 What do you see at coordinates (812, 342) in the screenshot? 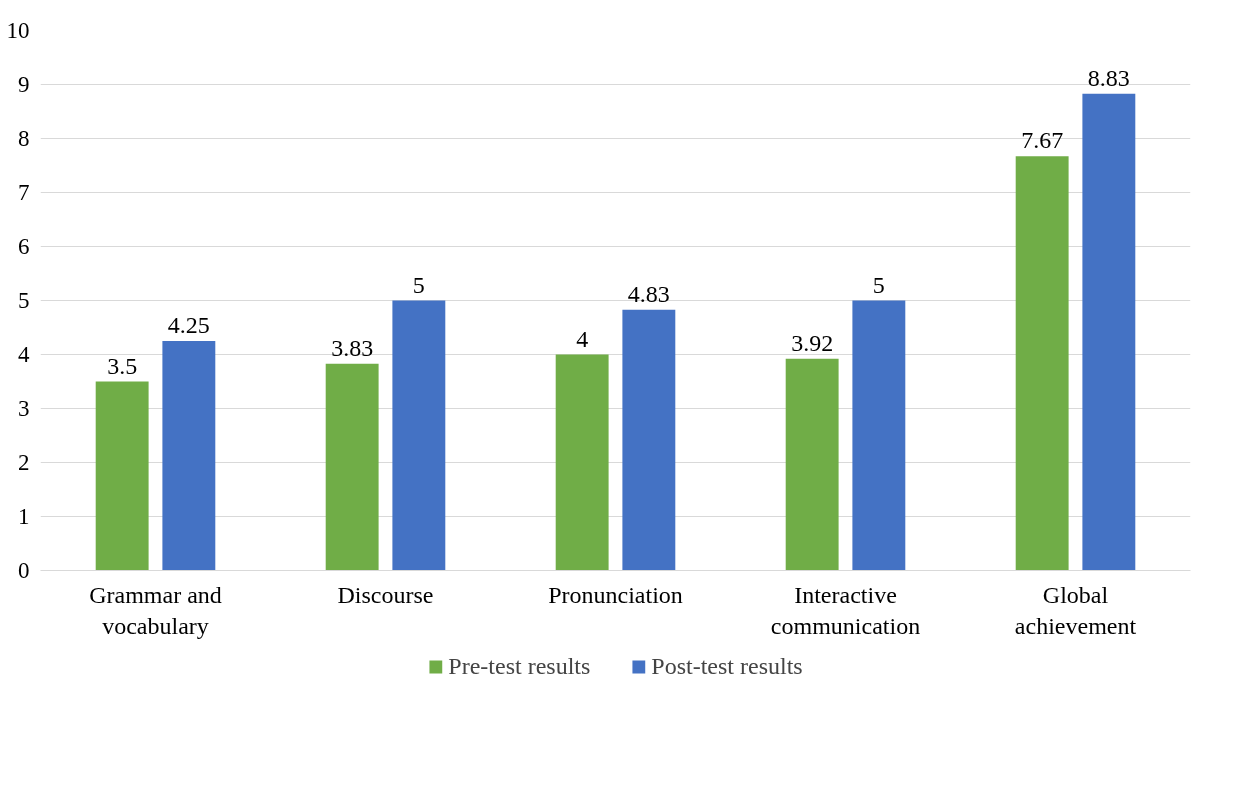
I see `data-label: 3.92` at bounding box center [812, 342].